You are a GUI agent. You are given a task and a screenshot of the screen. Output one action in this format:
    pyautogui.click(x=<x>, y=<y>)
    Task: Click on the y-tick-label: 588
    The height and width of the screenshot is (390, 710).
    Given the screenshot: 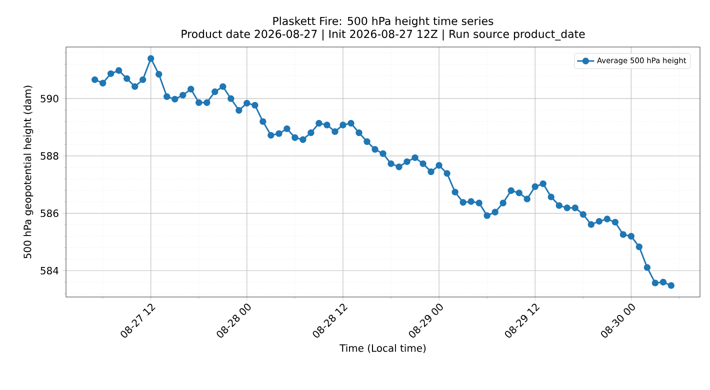 What is the action you would take?
    pyautogui.click(x=49, y=156)
    